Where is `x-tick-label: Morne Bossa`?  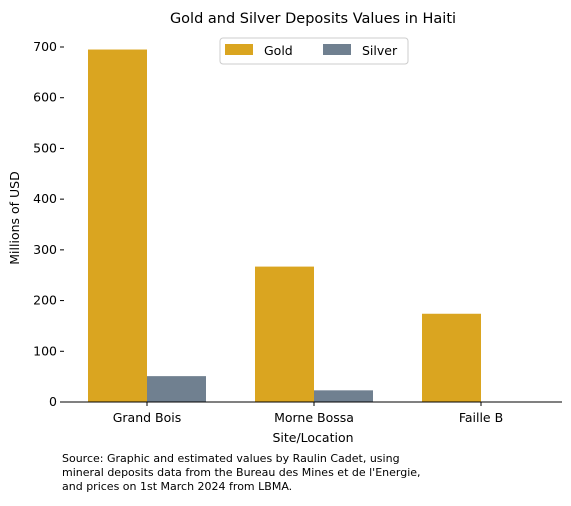
x-tick-label: Morne Bossa is located at coordinates (314, 417).